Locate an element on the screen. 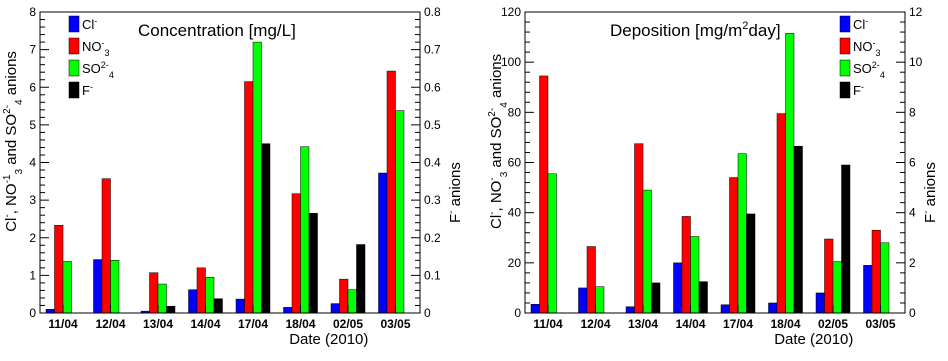  y-right-tick-label: 0.1 is located at coordinates (432, 275).